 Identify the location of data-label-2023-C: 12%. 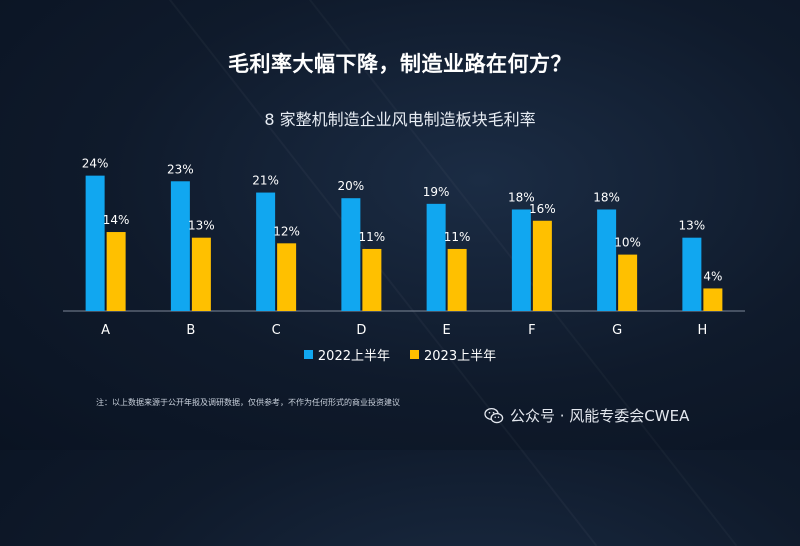
(286, 231).